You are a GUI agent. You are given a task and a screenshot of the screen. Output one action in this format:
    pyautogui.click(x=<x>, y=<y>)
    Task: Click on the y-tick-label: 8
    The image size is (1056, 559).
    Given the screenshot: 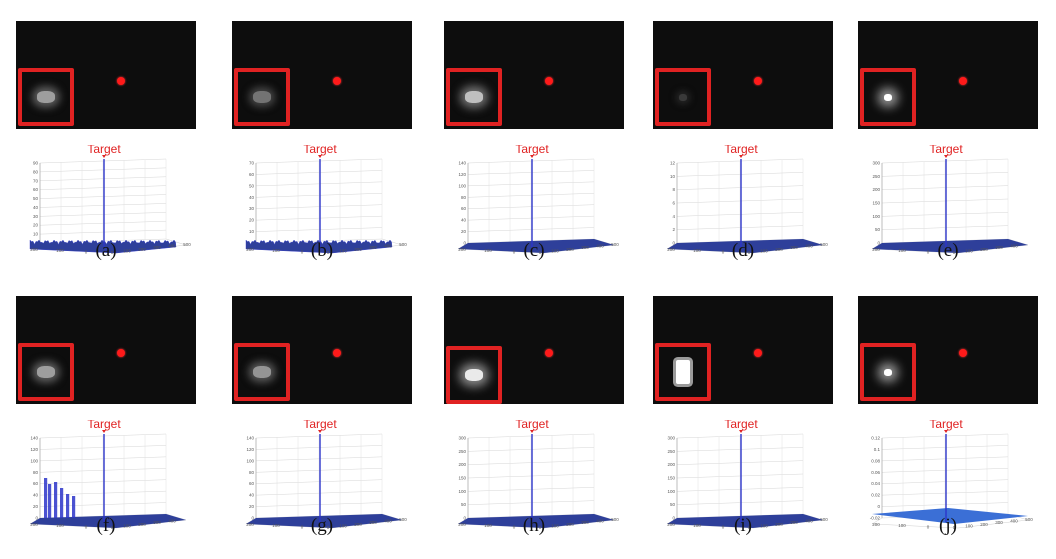 What is the action you would take?
    pyautogui.click(x=673, y=189)
    